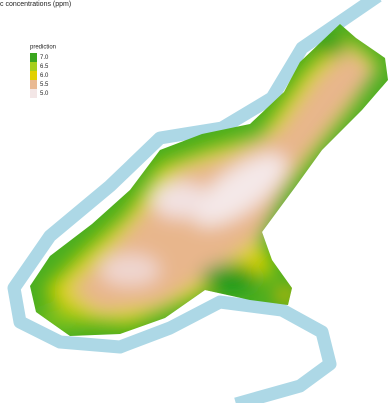 The height and width of the screenshot is (403, 390). What do you see at coordinates (44, 67) in the screenshot?
I see `legend-label: 6.5` at bounding box center [44, 67].